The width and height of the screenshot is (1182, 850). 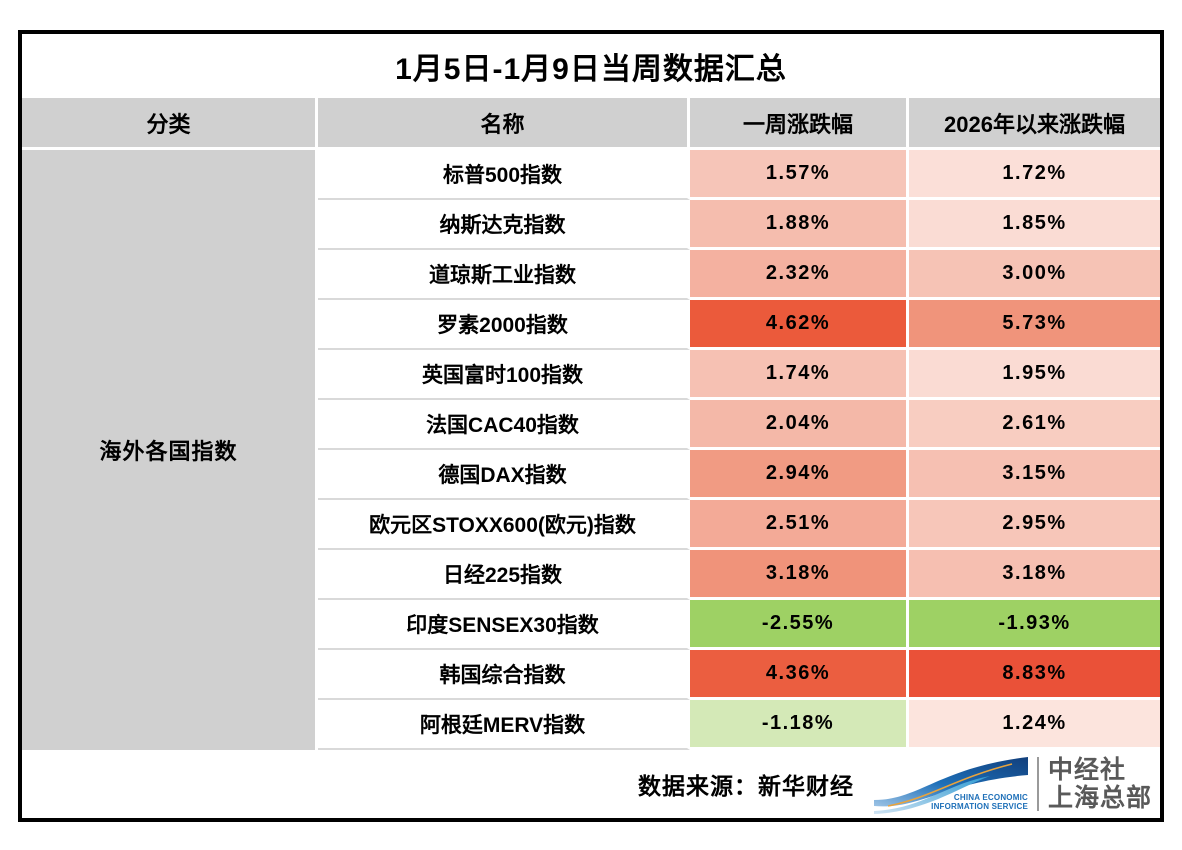 What do you see at coordinates (799, 225) in the screenshot?
I see `week-change-cell: 1.88%` at bounding box center [799, 225].